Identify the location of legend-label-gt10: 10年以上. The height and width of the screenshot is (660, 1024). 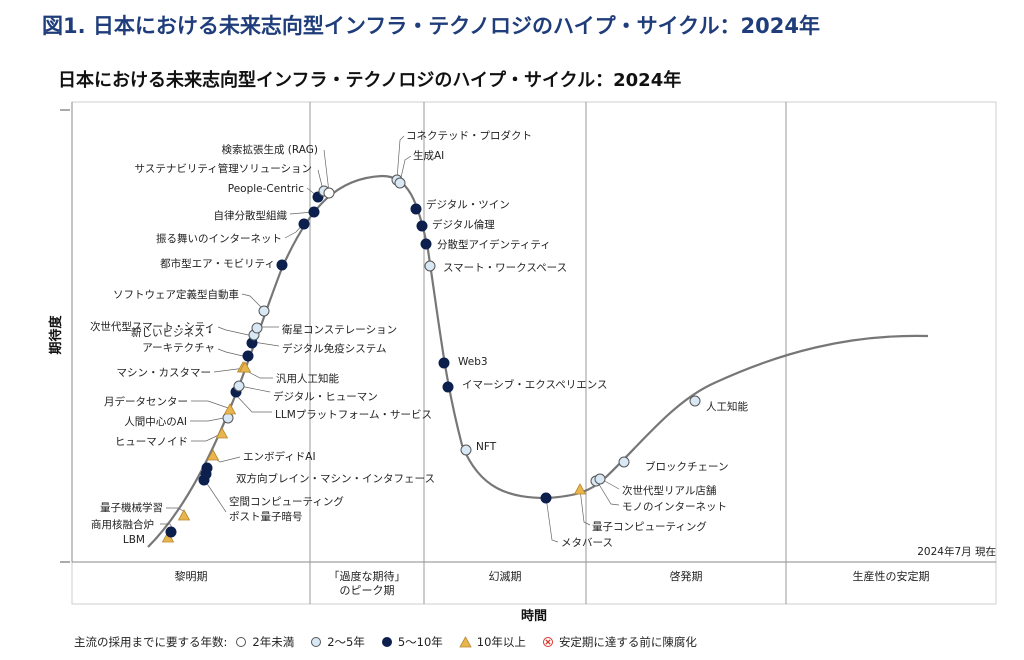
(501, 642).